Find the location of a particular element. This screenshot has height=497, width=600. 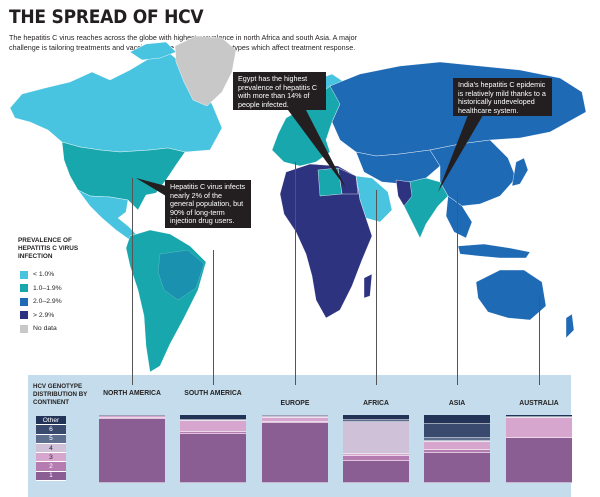

legend-item: 2.0–2.9% is located at coordinates (41, 301).